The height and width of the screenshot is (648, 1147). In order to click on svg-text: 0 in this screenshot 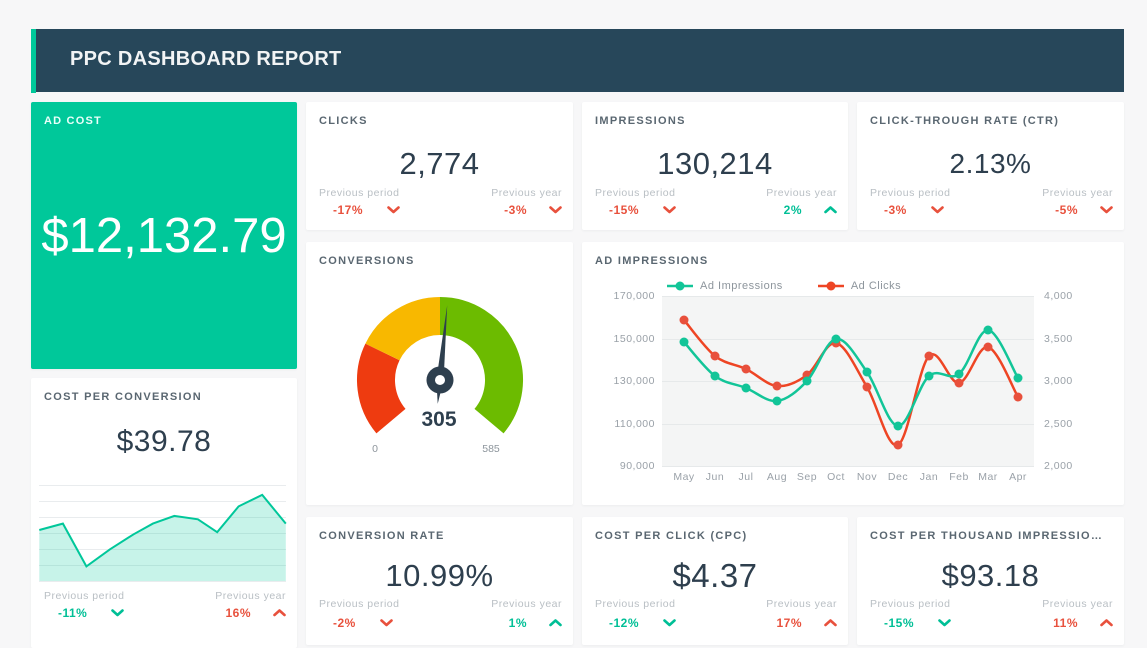, I will do `click(375, 449)`.